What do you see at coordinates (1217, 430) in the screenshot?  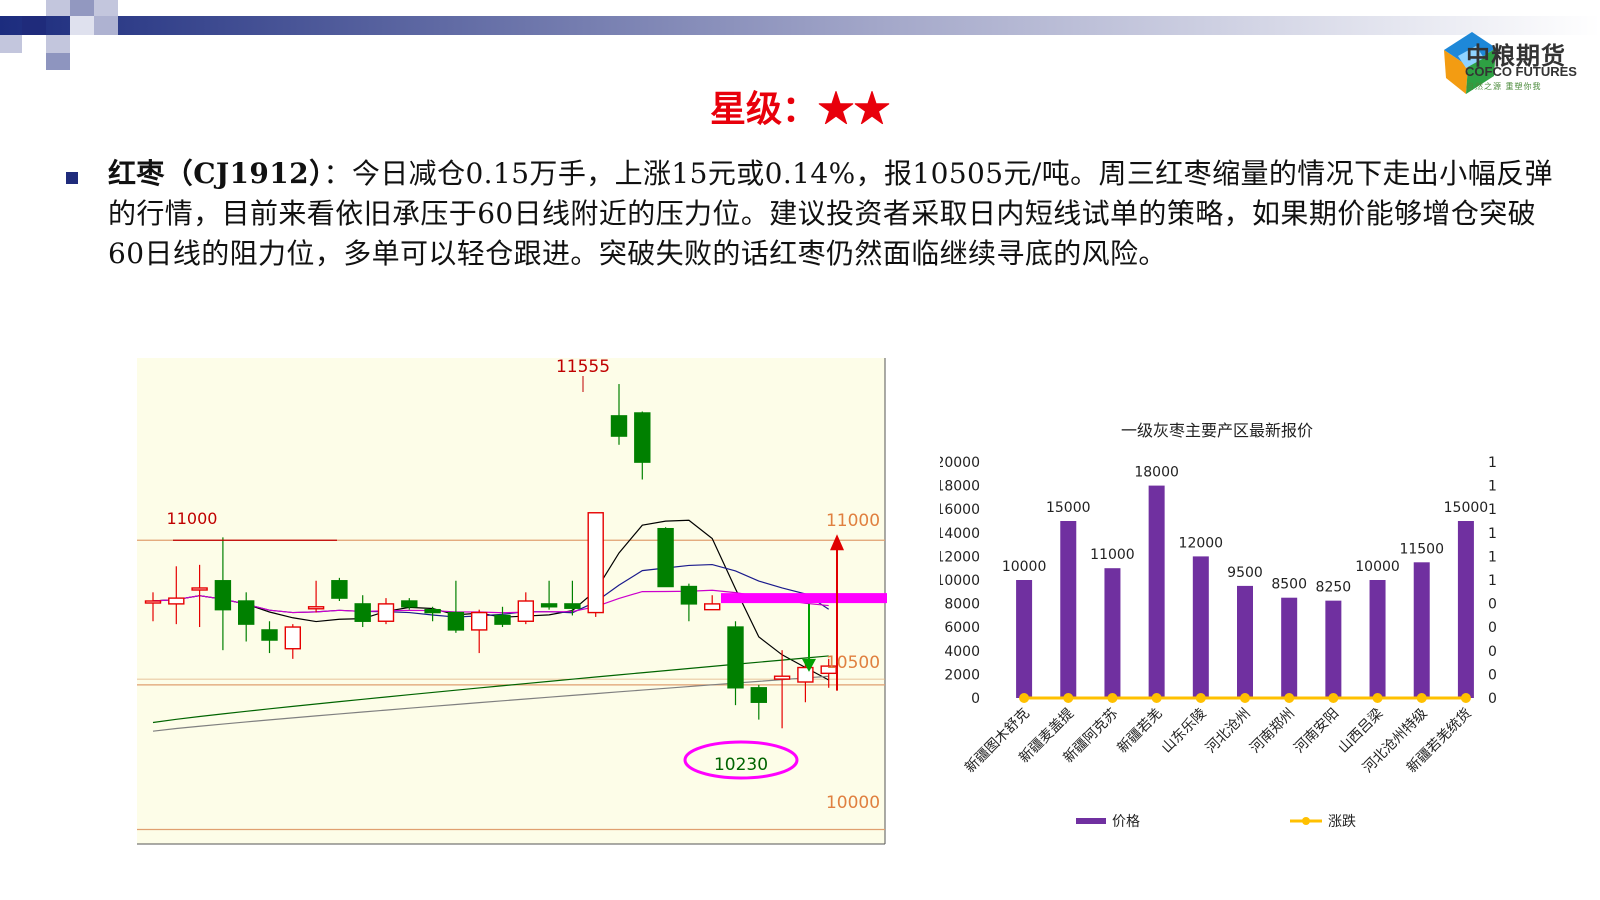 I see `bar-chart-title: 一级灰枣主要产区最新报价` at bounding box center [1217, 430].